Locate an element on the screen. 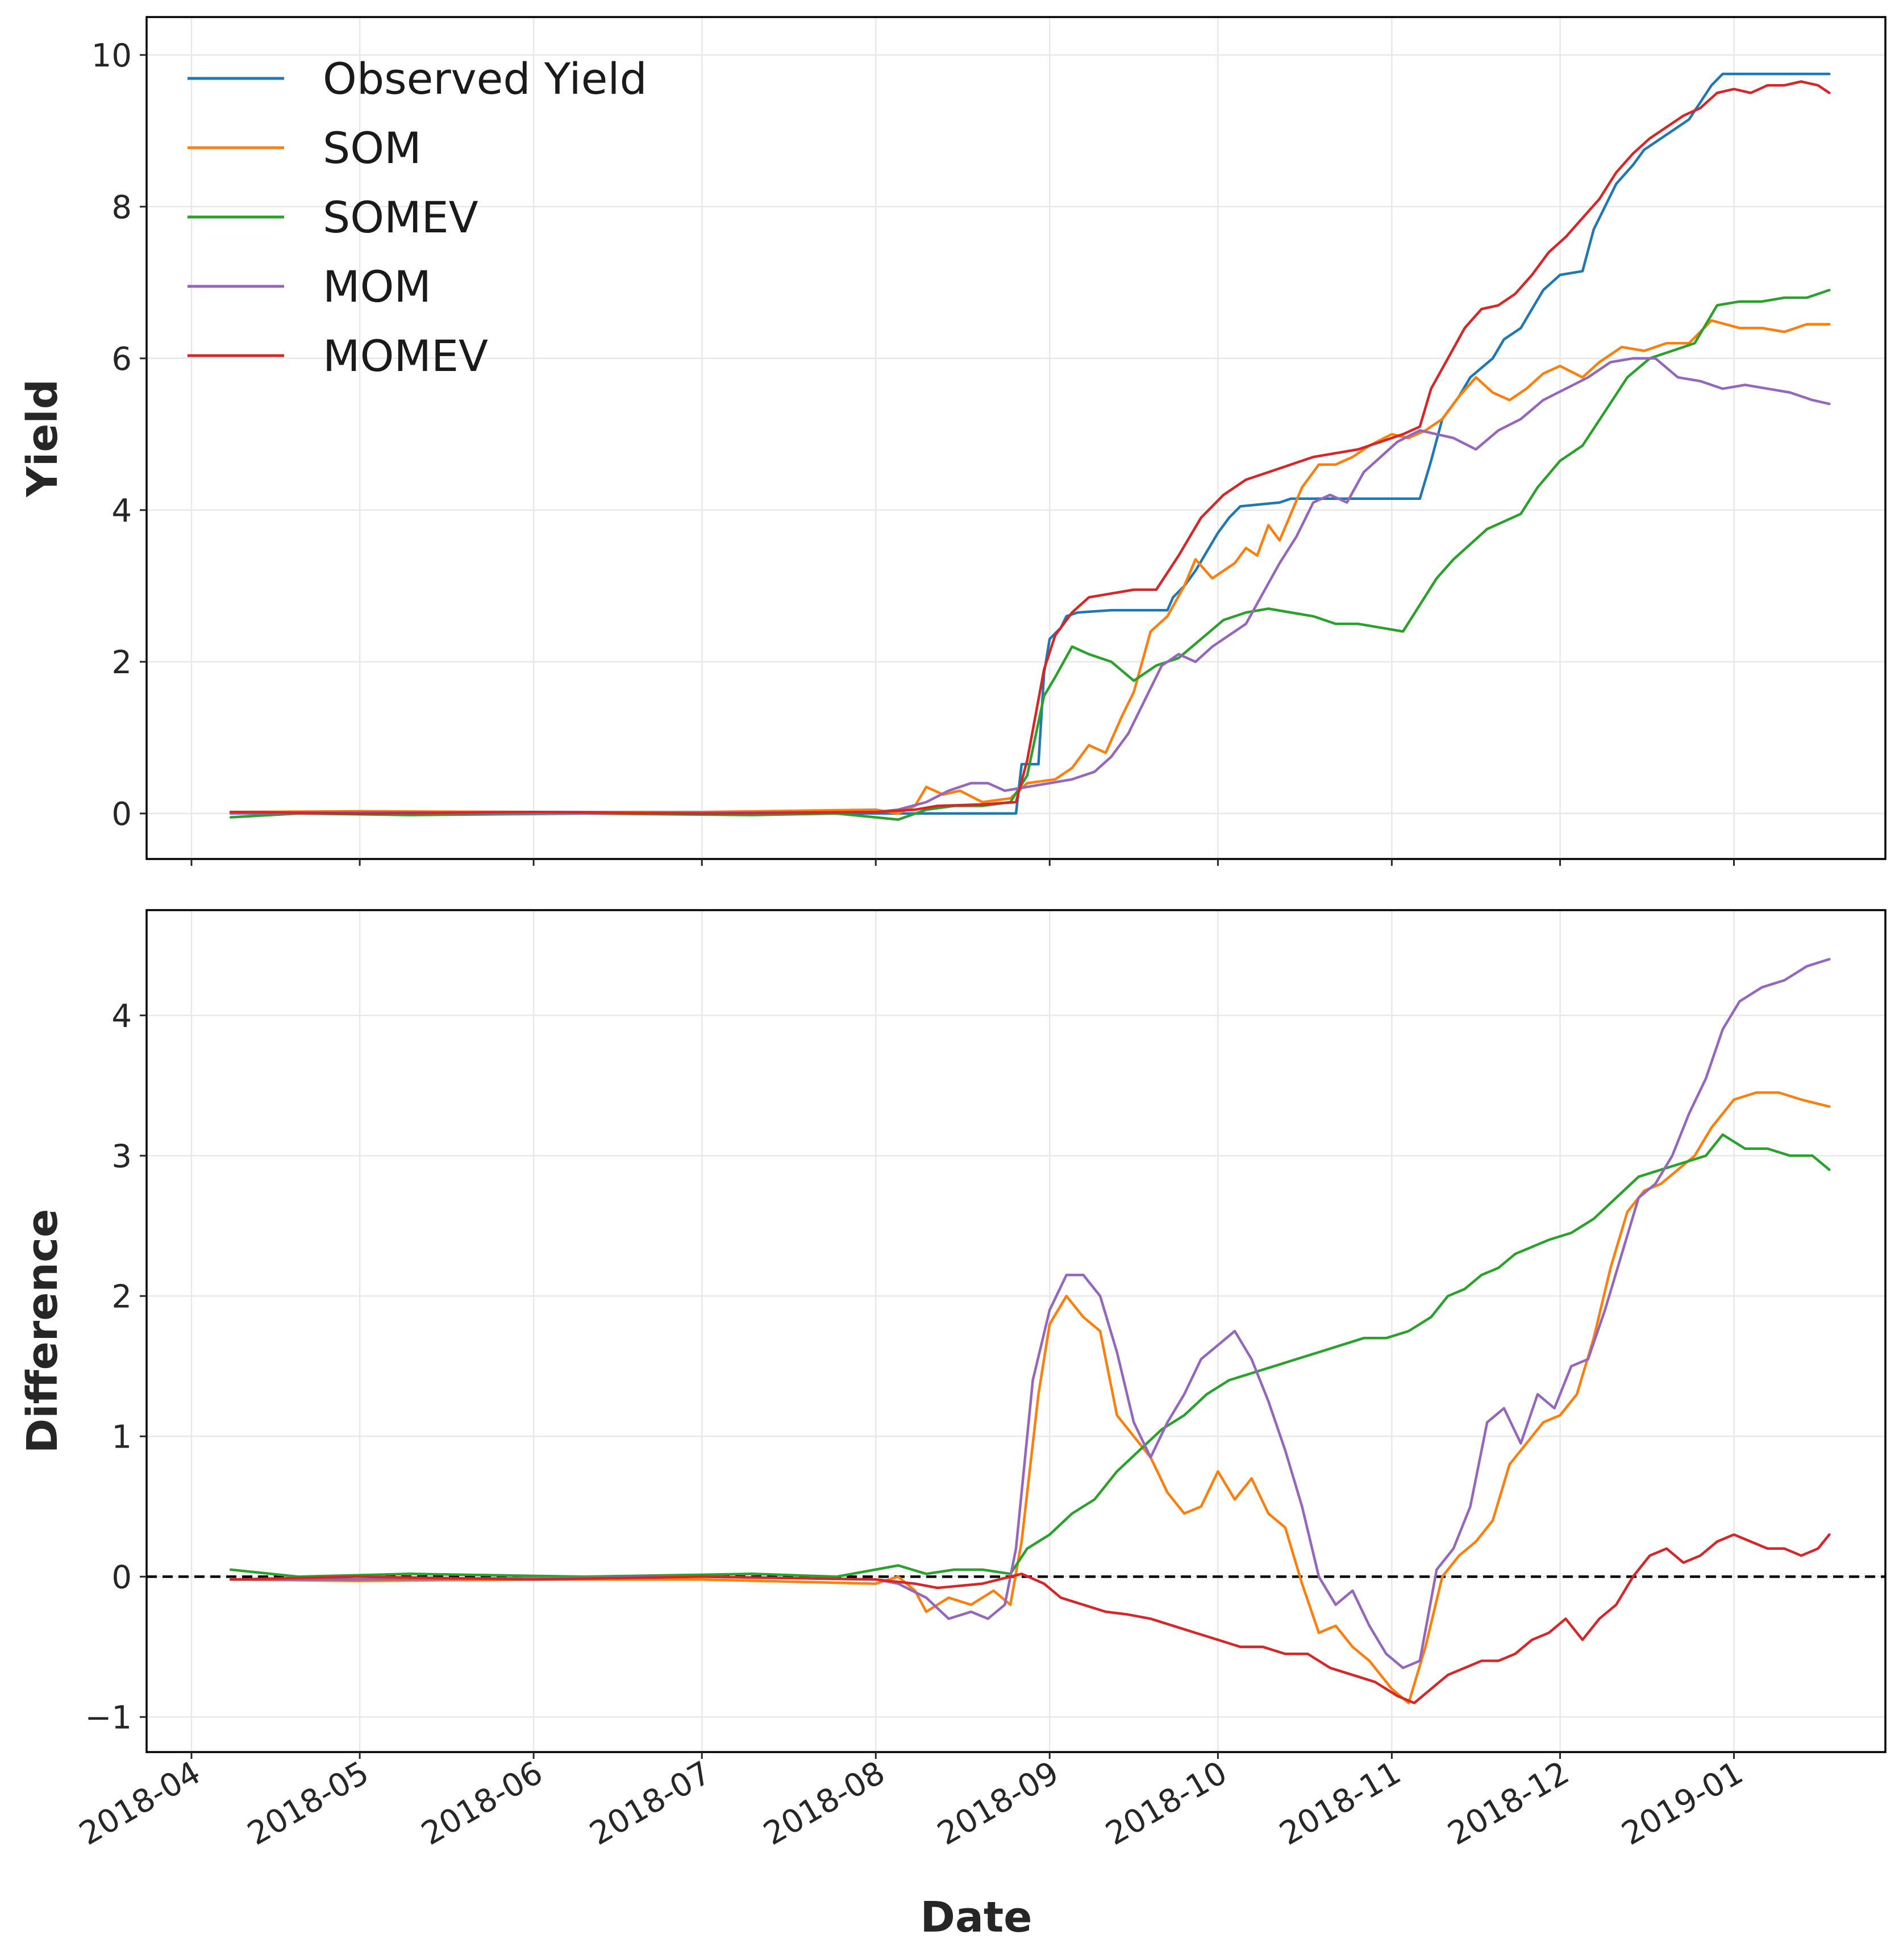  x-tick-label: 2018-07 is located at coordinates (650, 1803).